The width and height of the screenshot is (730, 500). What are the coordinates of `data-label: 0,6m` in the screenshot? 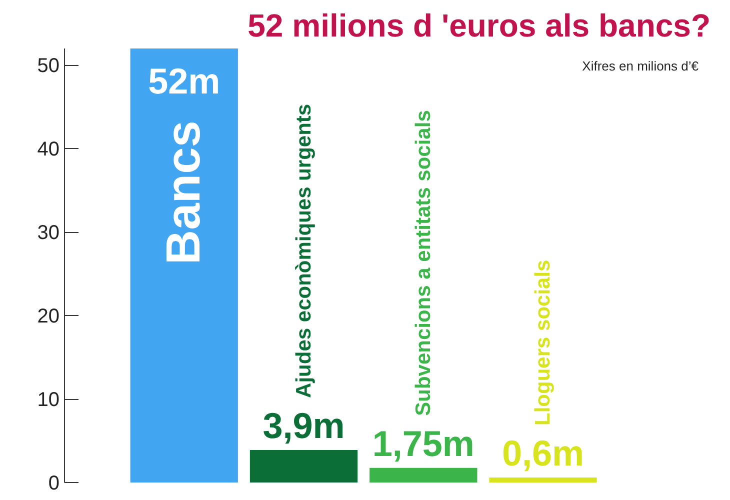 It's located at (543, 453).